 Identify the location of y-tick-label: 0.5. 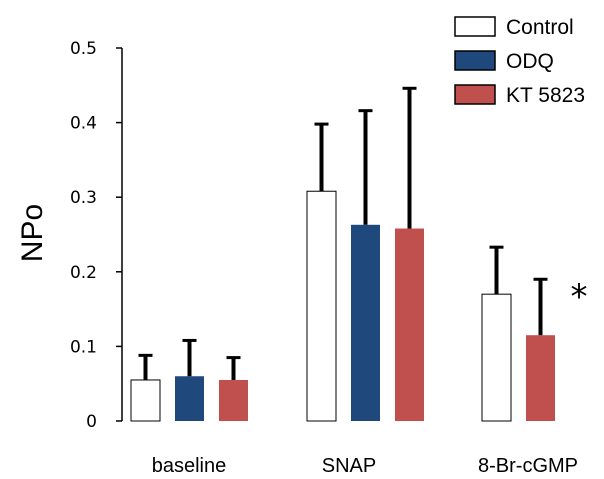
(83, 49).